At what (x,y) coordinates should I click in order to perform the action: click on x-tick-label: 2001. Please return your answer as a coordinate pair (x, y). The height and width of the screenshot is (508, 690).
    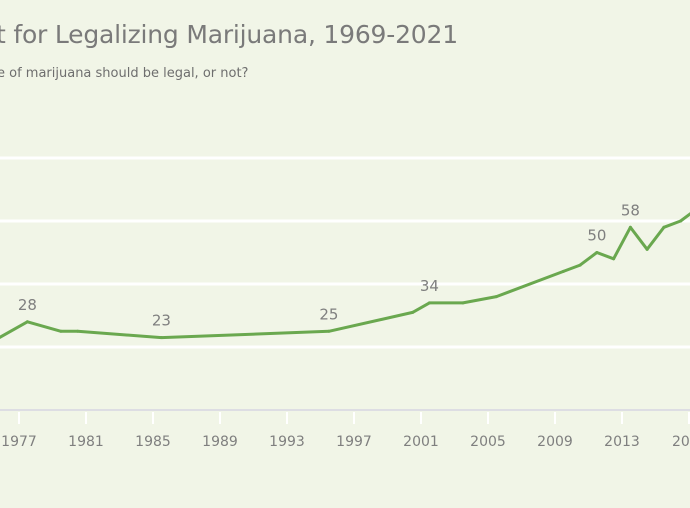
    Looking at the image, I should click on (421, 442).